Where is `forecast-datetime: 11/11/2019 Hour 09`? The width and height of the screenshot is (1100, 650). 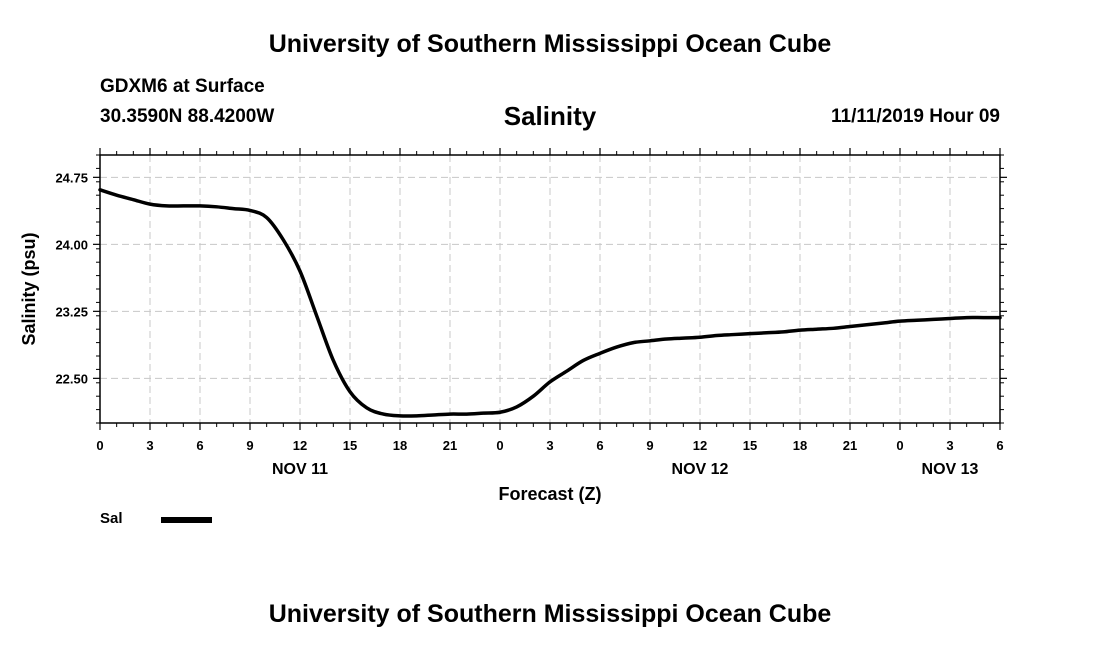 forecast-datetime: 11/11/2019 Hour 09 is located at coordinates (915, 116).